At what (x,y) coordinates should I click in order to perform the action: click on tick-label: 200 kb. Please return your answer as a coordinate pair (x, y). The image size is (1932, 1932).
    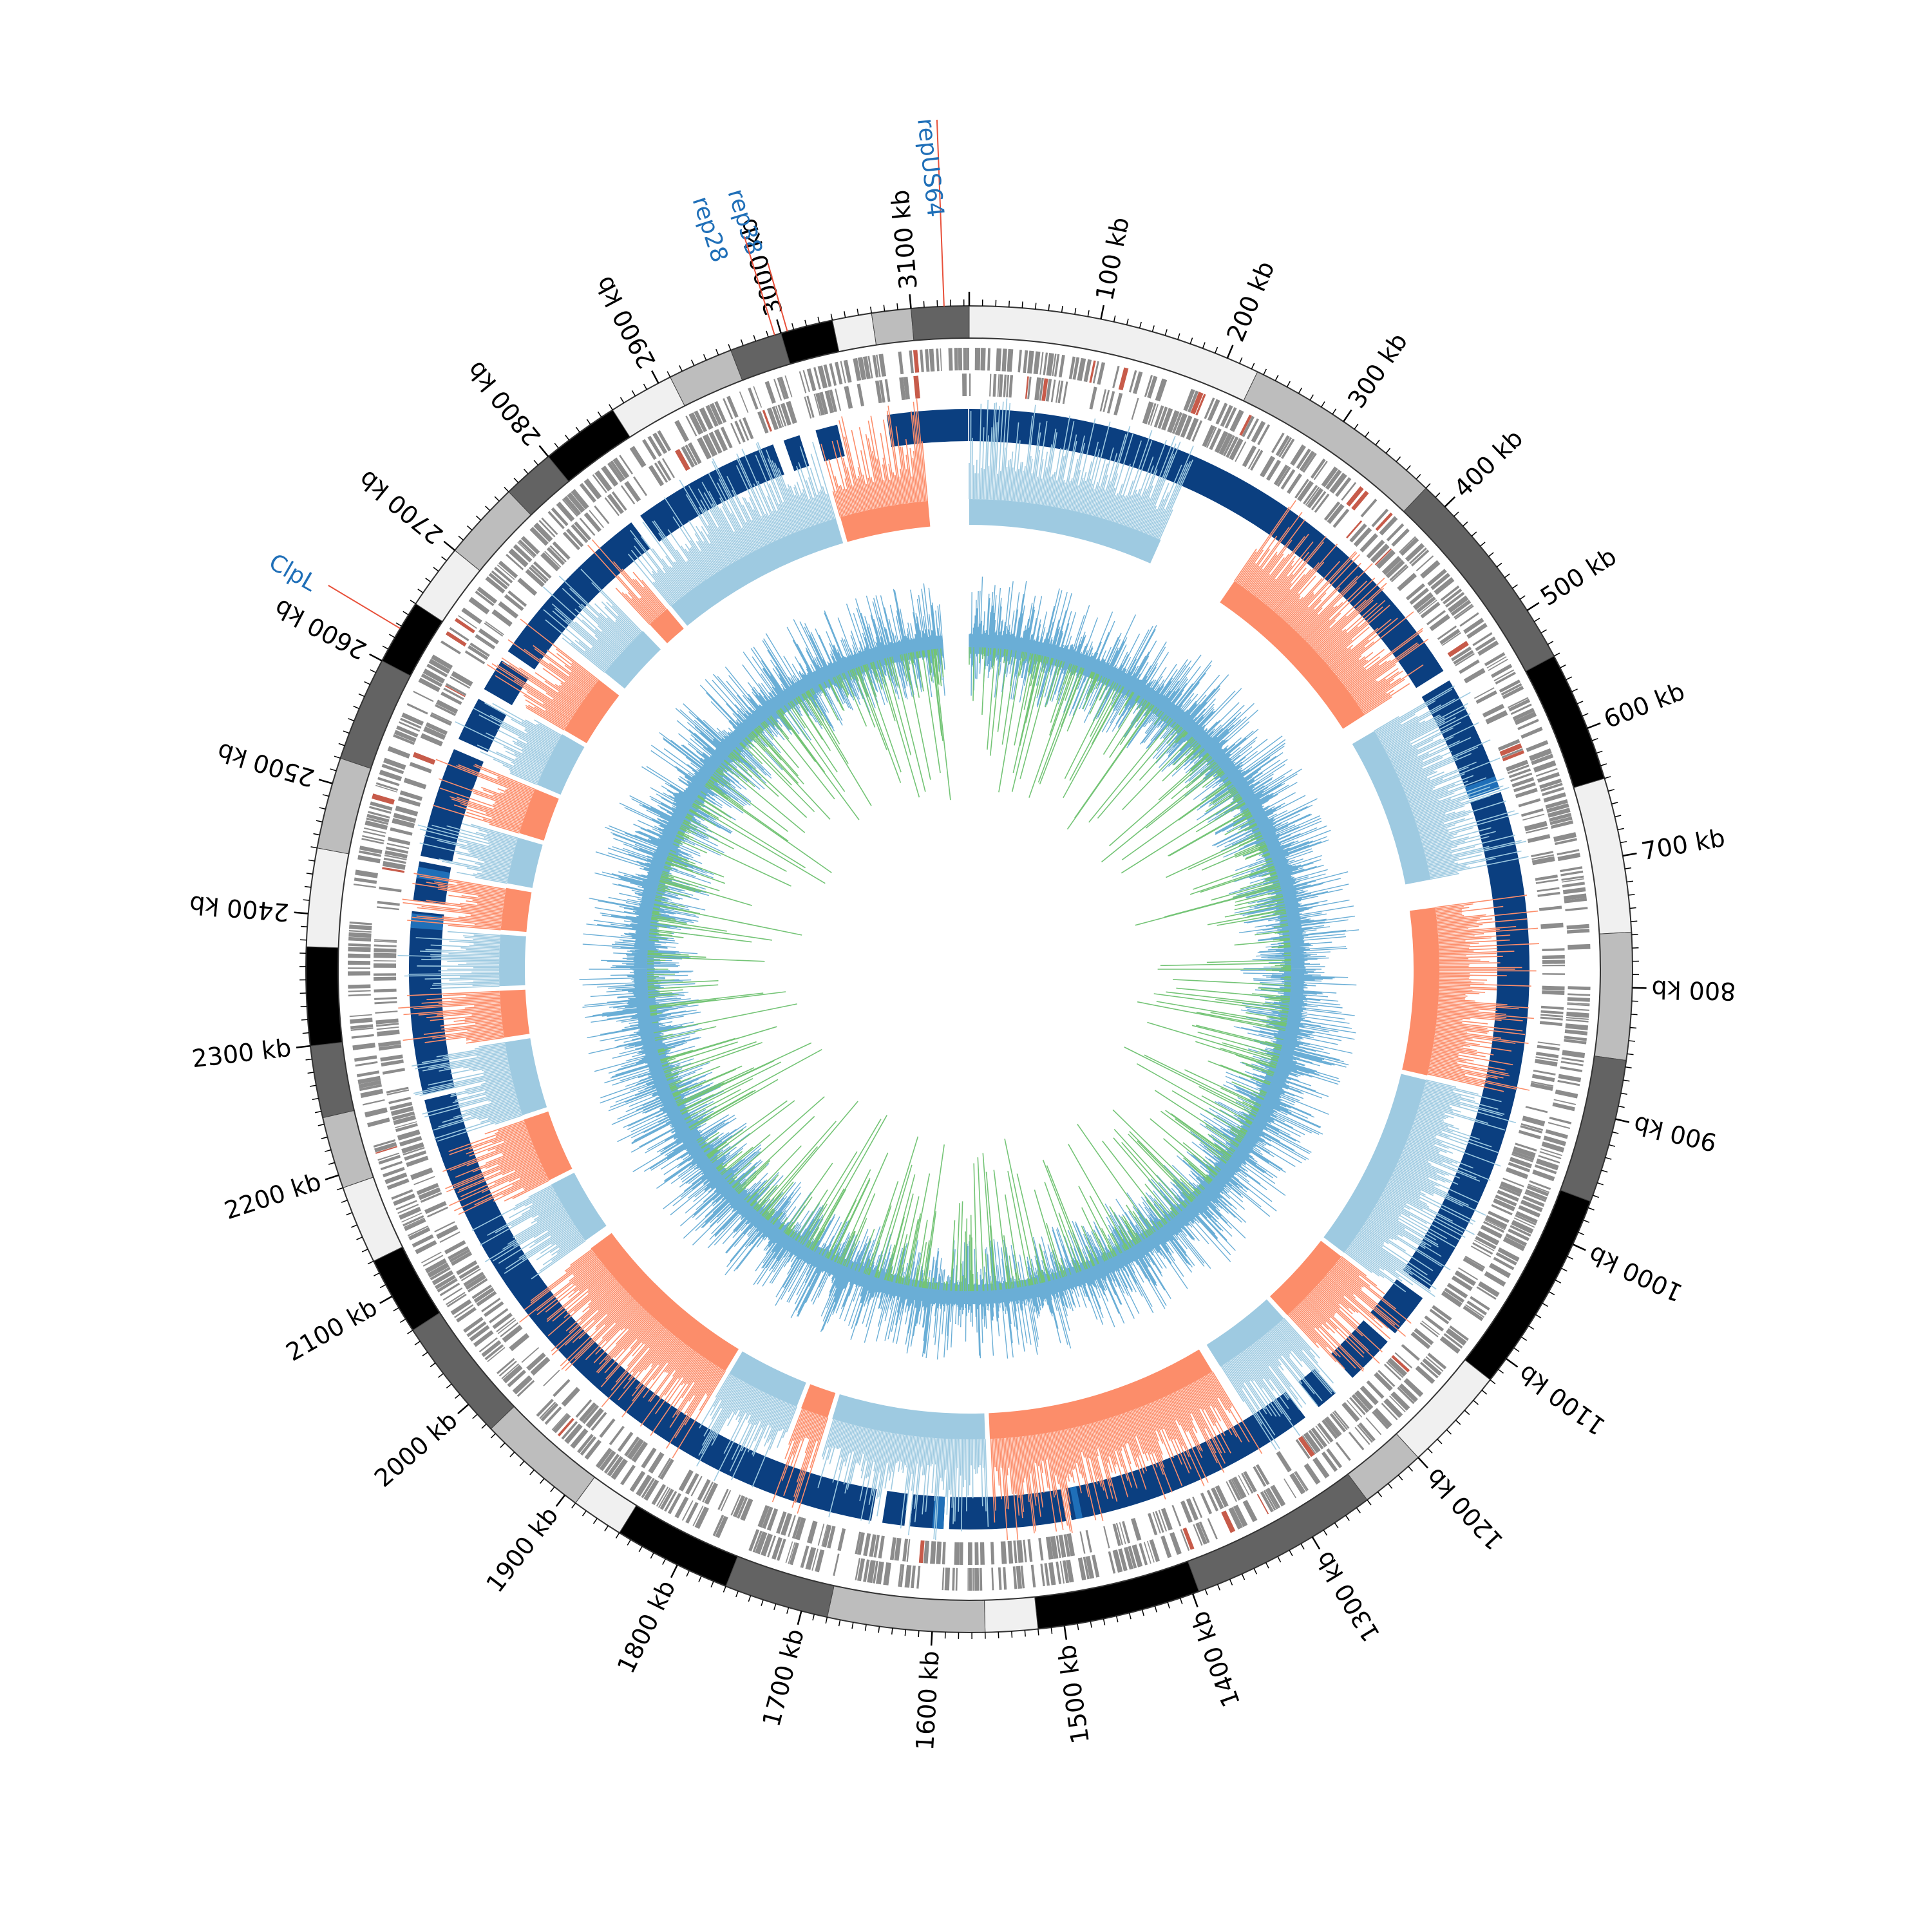
    Looking at the image, I should click on (1251, 301).